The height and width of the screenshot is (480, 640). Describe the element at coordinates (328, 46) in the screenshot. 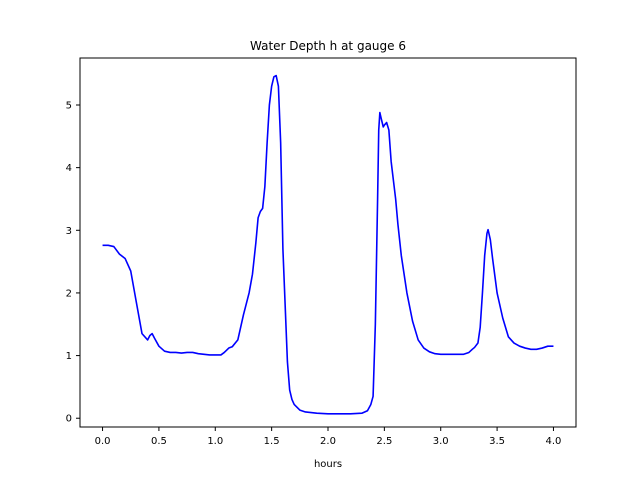

I see `chart-title: Water Depth h at gauge 6` at that location.